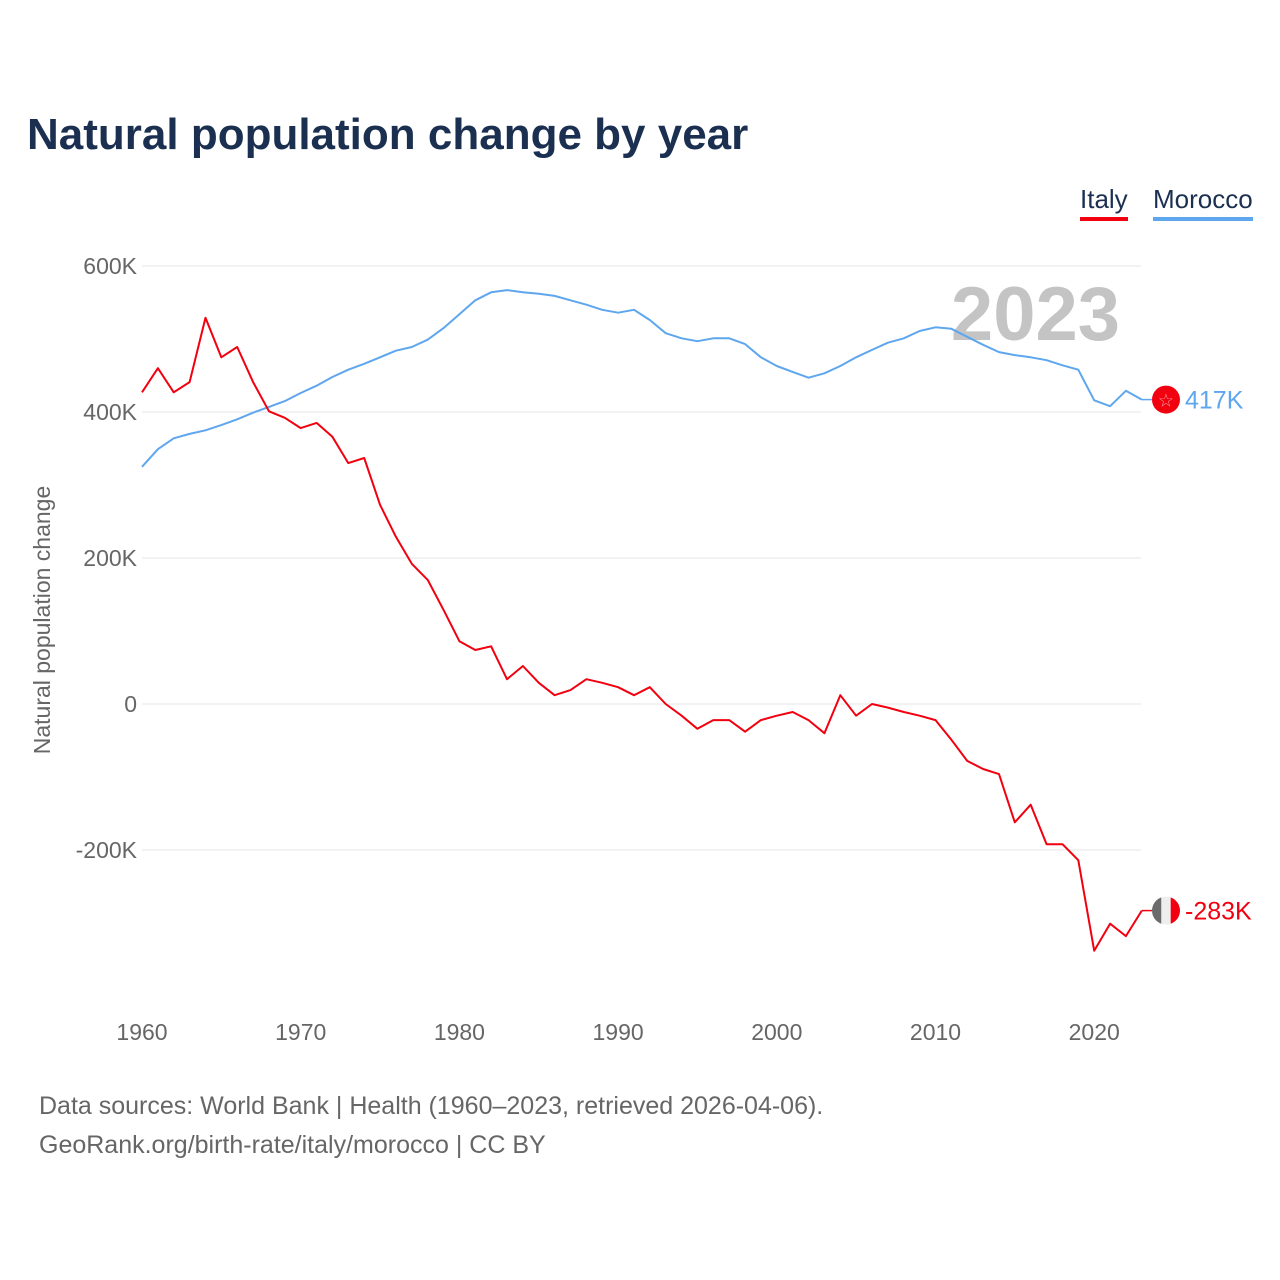 The image size is (1280, 1280). What do you see at coordinates (110, 412) in the screenshot?
I see `y-tick-label: 400K` at bounding box center [110, 412].